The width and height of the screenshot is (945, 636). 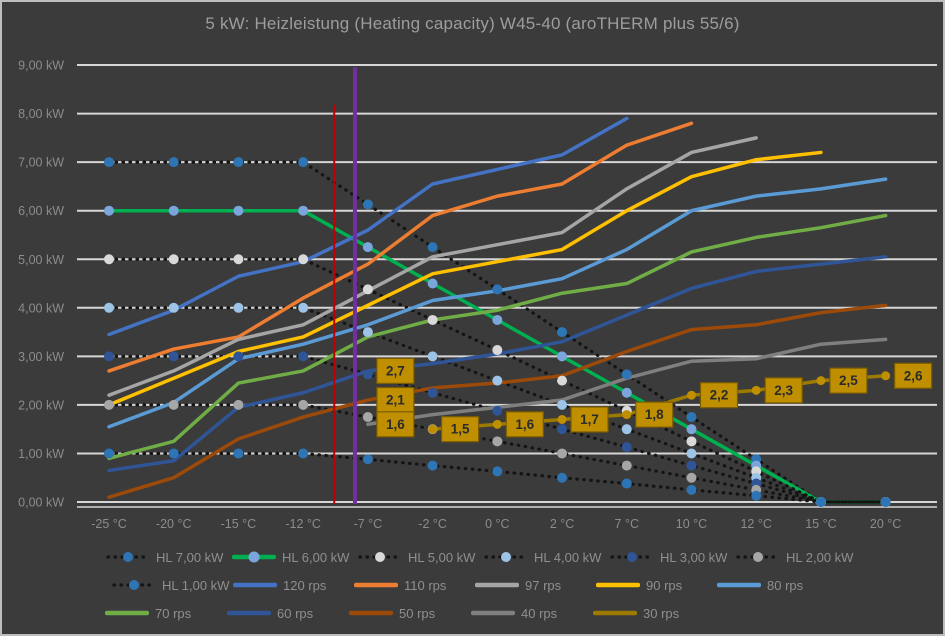 What do you see at coordinates (664, 585) in the screenshot?
I see `legend-label-90-rps: 90 rps` at bounding box center [664, 585].